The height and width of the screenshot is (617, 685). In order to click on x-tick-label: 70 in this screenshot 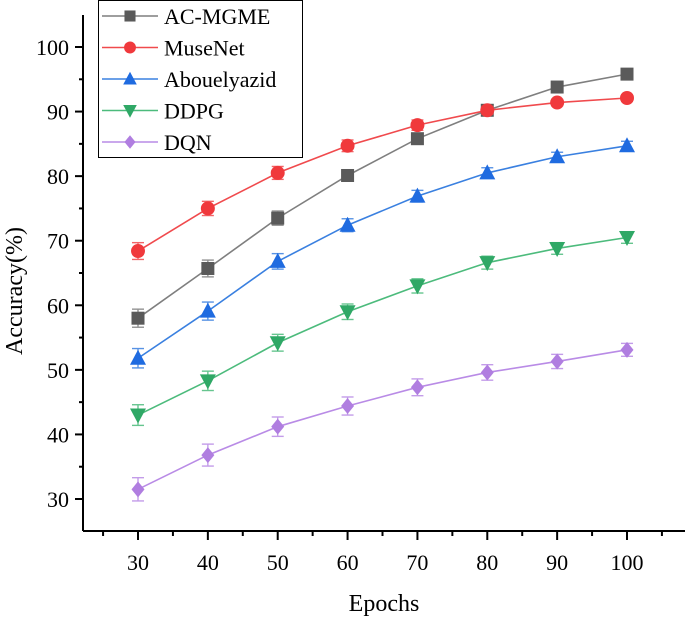, I will do `click(417, 562)`.